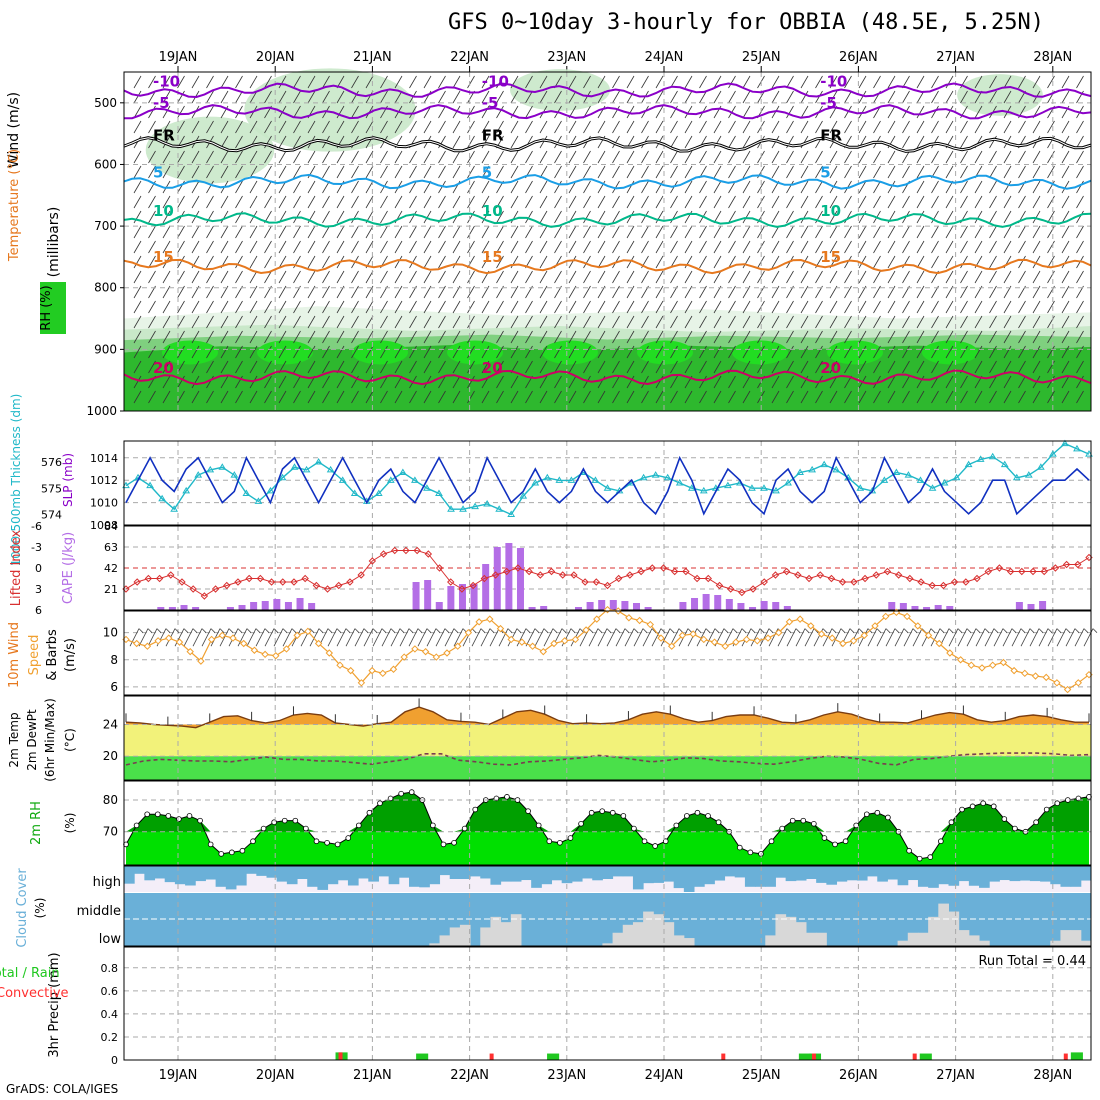  Describe the element at coordinates (493, 136) in the screenshot. I see `isotherm-label: FR` at that location.